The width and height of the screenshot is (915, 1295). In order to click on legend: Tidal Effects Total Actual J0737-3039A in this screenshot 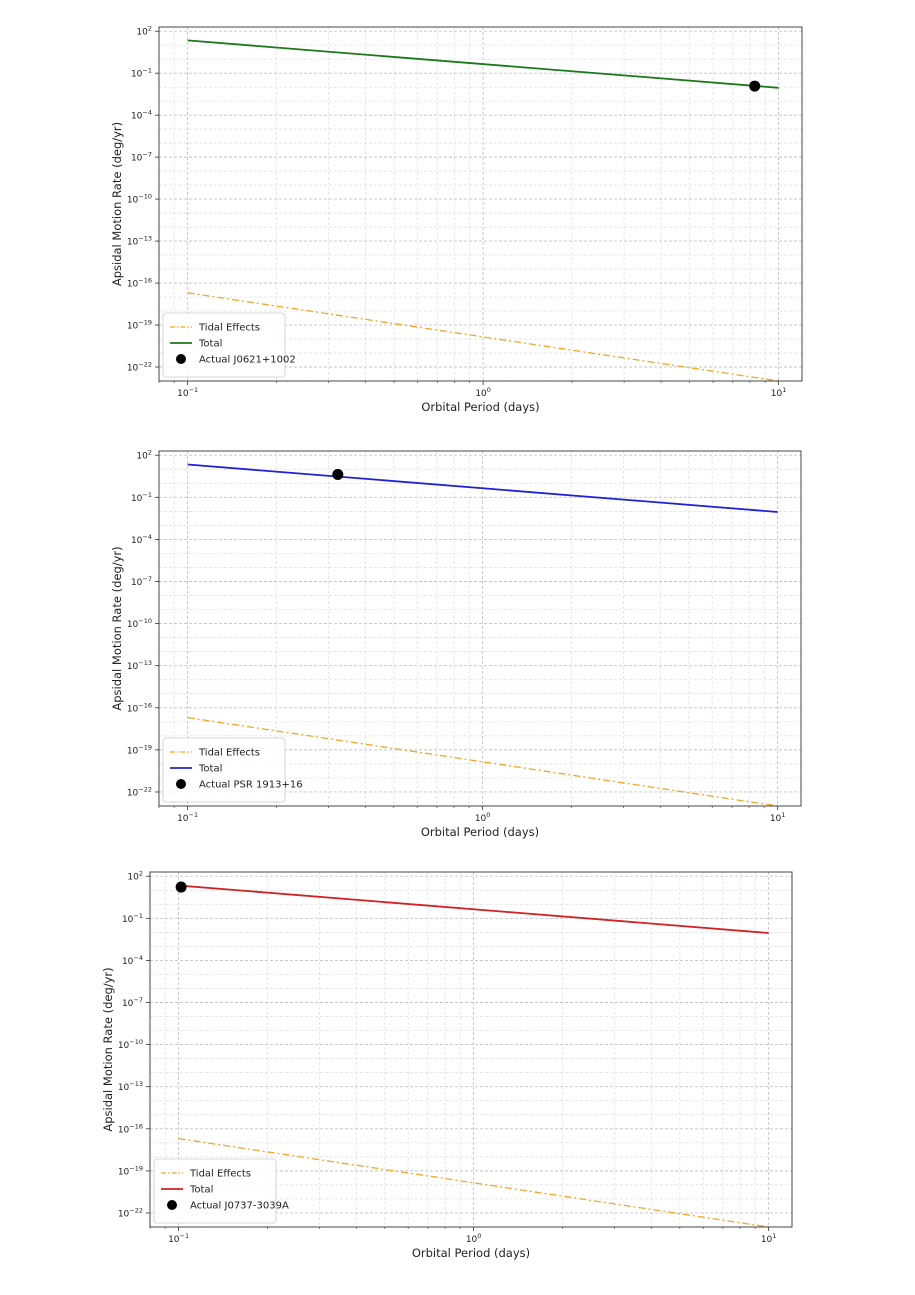, I will do `click(221, 1191)`.